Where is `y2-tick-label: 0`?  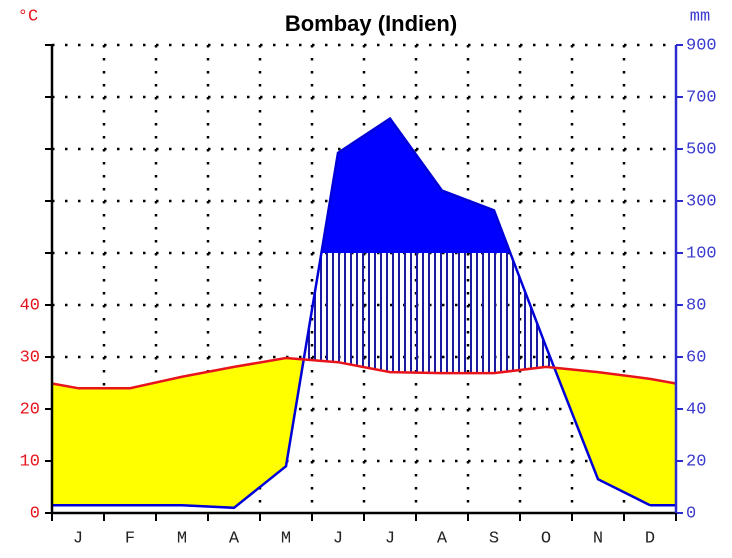
y2-tick-label: 0 is located at coordinates (691, 513).